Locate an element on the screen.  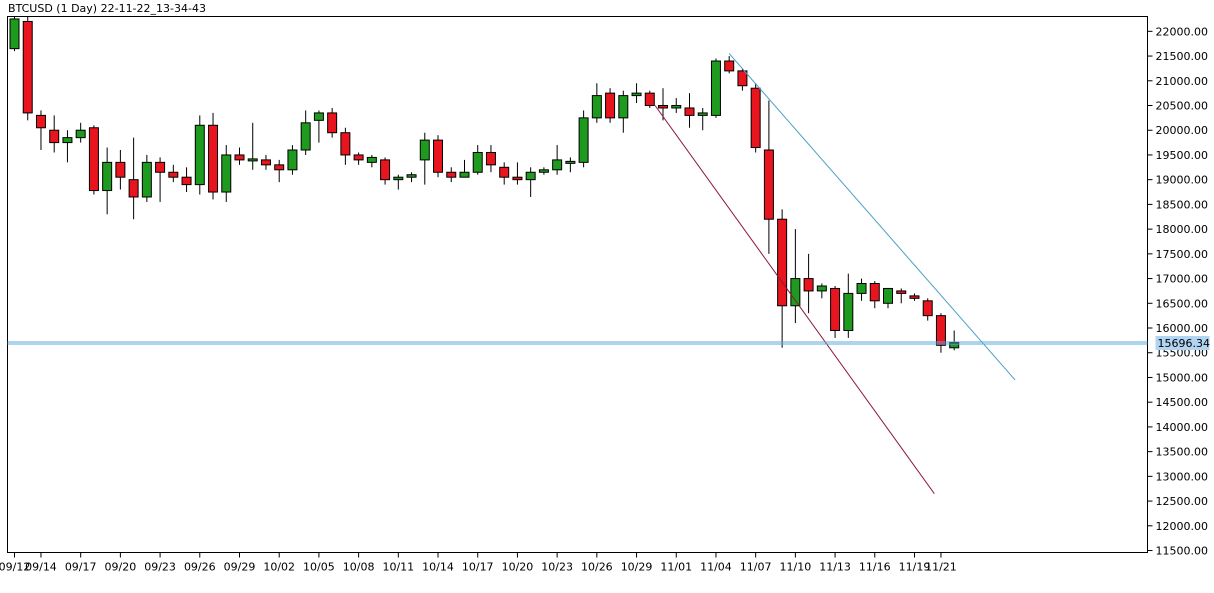
x-tick-label: 09/14 is located at coordinates (41, 567).